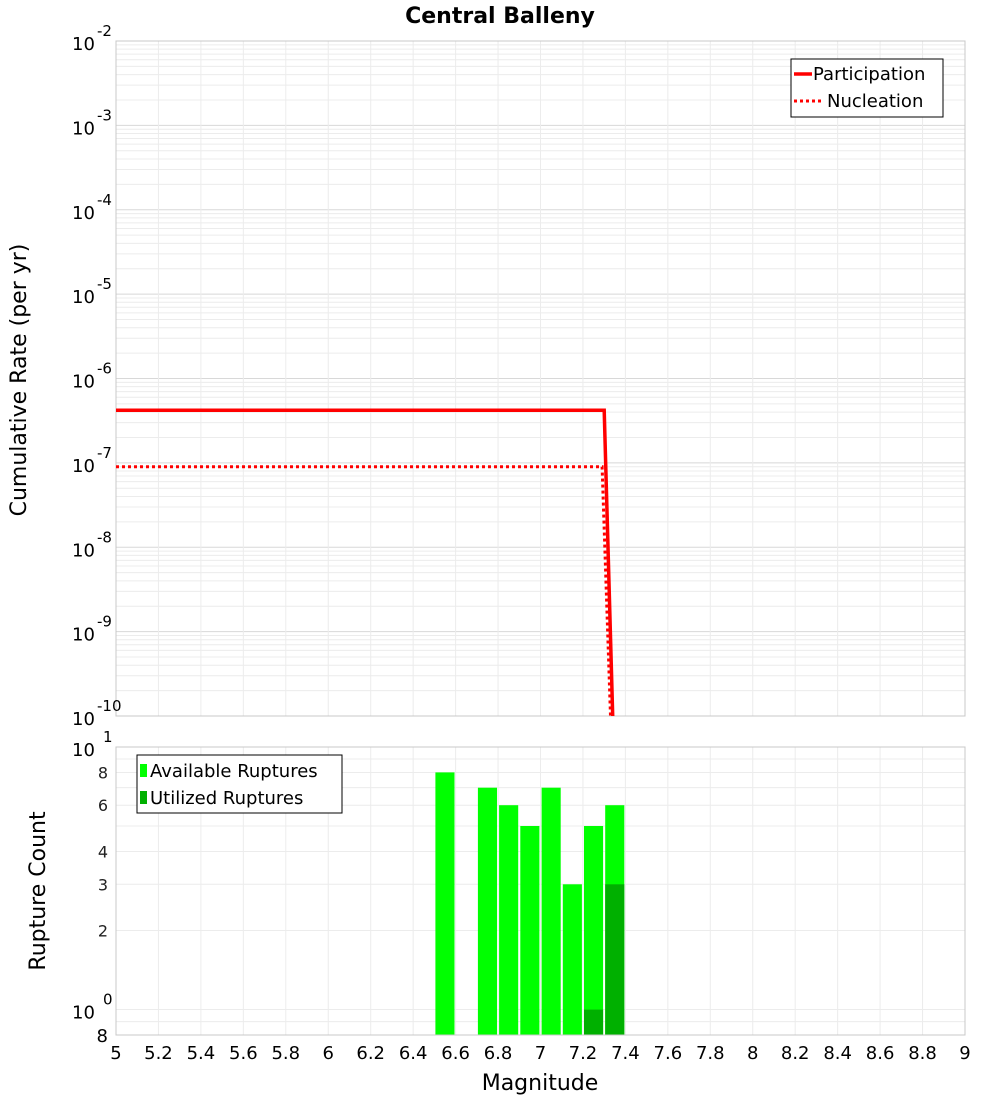 This screenshot has width=1000, height=1100. I want to click on x-tick-label: 7.6, so click(668, 1053).